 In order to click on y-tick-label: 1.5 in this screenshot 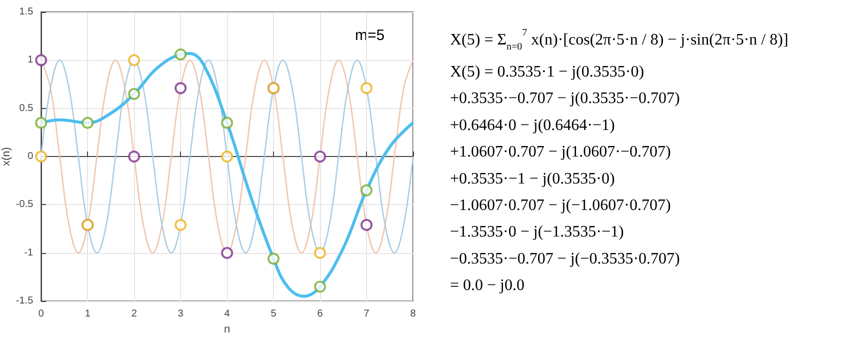, I will do `click(26, 12)`.